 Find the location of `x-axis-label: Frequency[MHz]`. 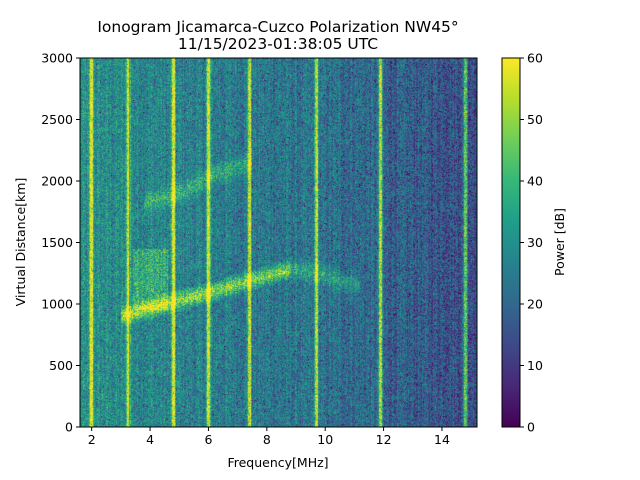

x-axis-label: Frequency[MHz] is located at coordinates (277, 462).